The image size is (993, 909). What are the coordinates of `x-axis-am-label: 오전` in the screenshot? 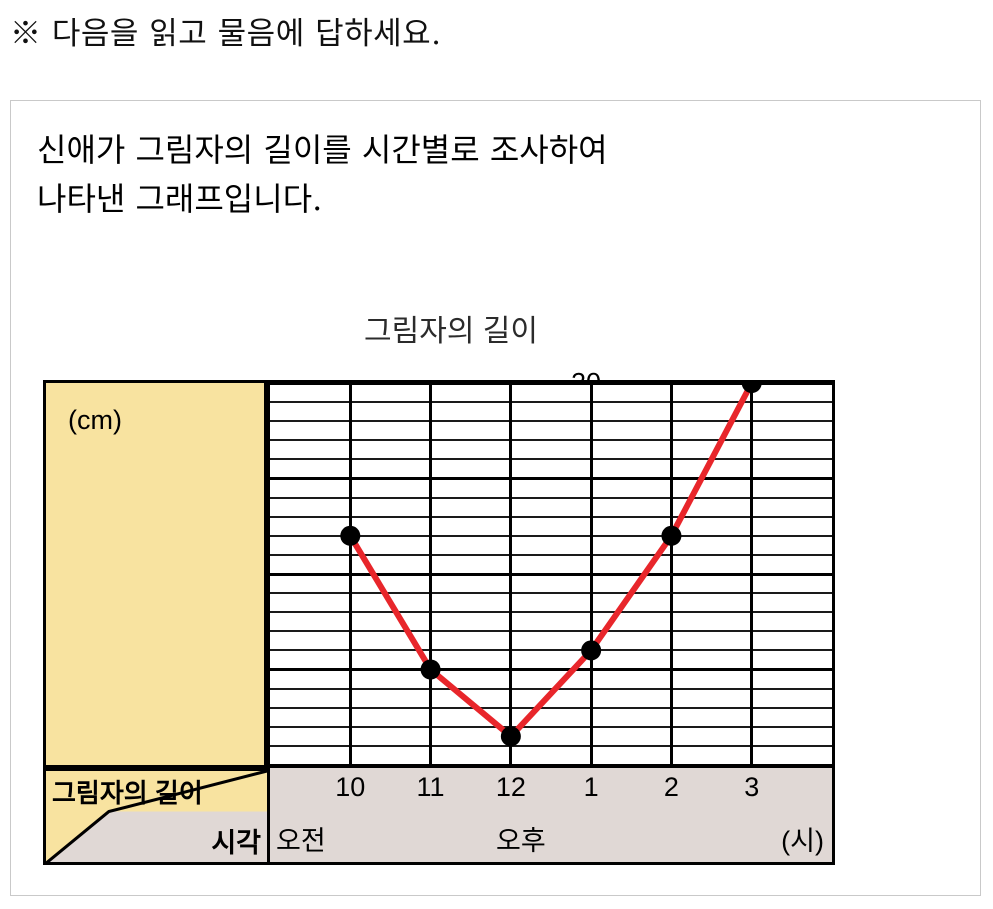 It's located at (301, 841).